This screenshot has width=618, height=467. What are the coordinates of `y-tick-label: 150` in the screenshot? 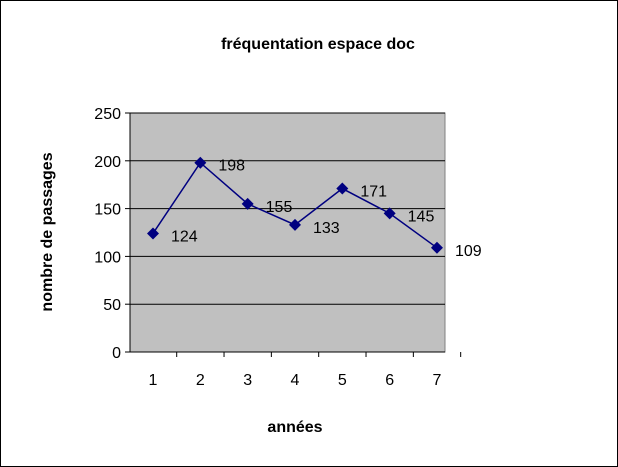 It's located at (107, 210).